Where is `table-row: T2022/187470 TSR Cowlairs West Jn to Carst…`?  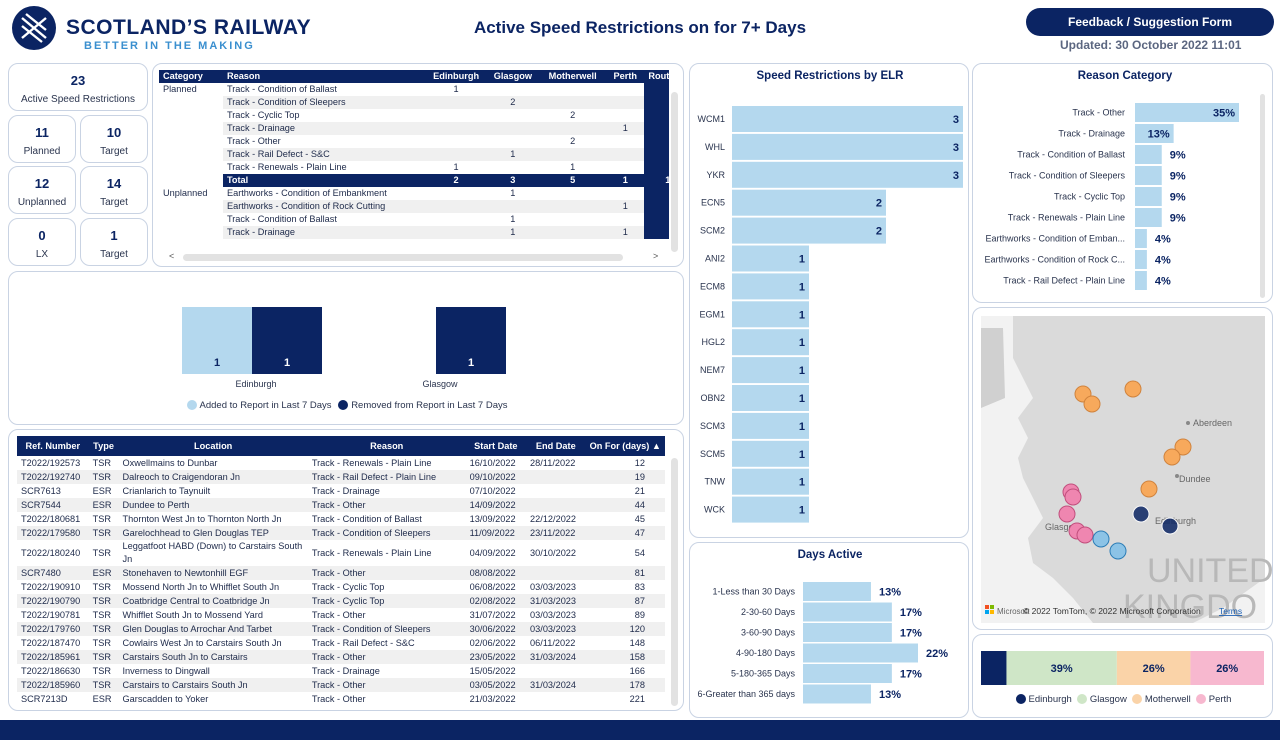
table-row: T2022/187470 TSR Cowlairs West Jn to Carst… is located at coordinates (341, 643).